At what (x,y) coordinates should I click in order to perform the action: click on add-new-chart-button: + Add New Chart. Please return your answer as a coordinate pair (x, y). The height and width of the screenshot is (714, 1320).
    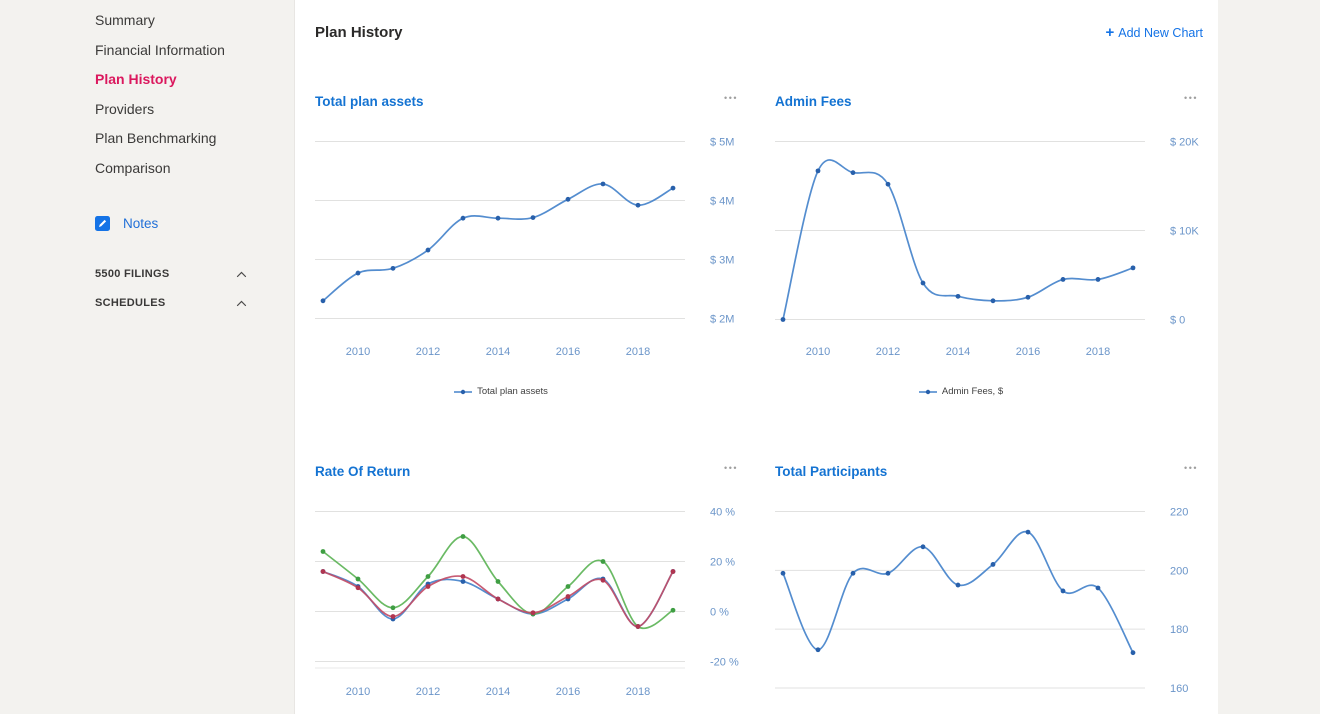
    Looking at the image, I should click on (1154, 32).